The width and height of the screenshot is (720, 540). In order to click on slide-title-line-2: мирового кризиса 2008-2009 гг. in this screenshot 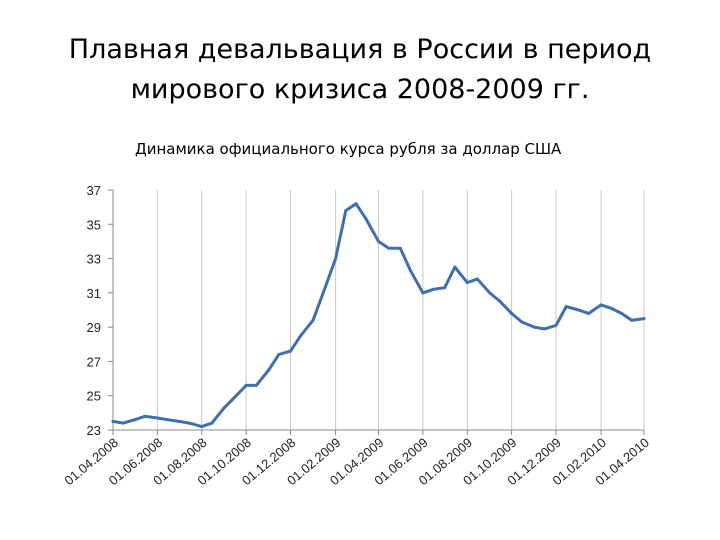, I will do `click(360, 89)`.